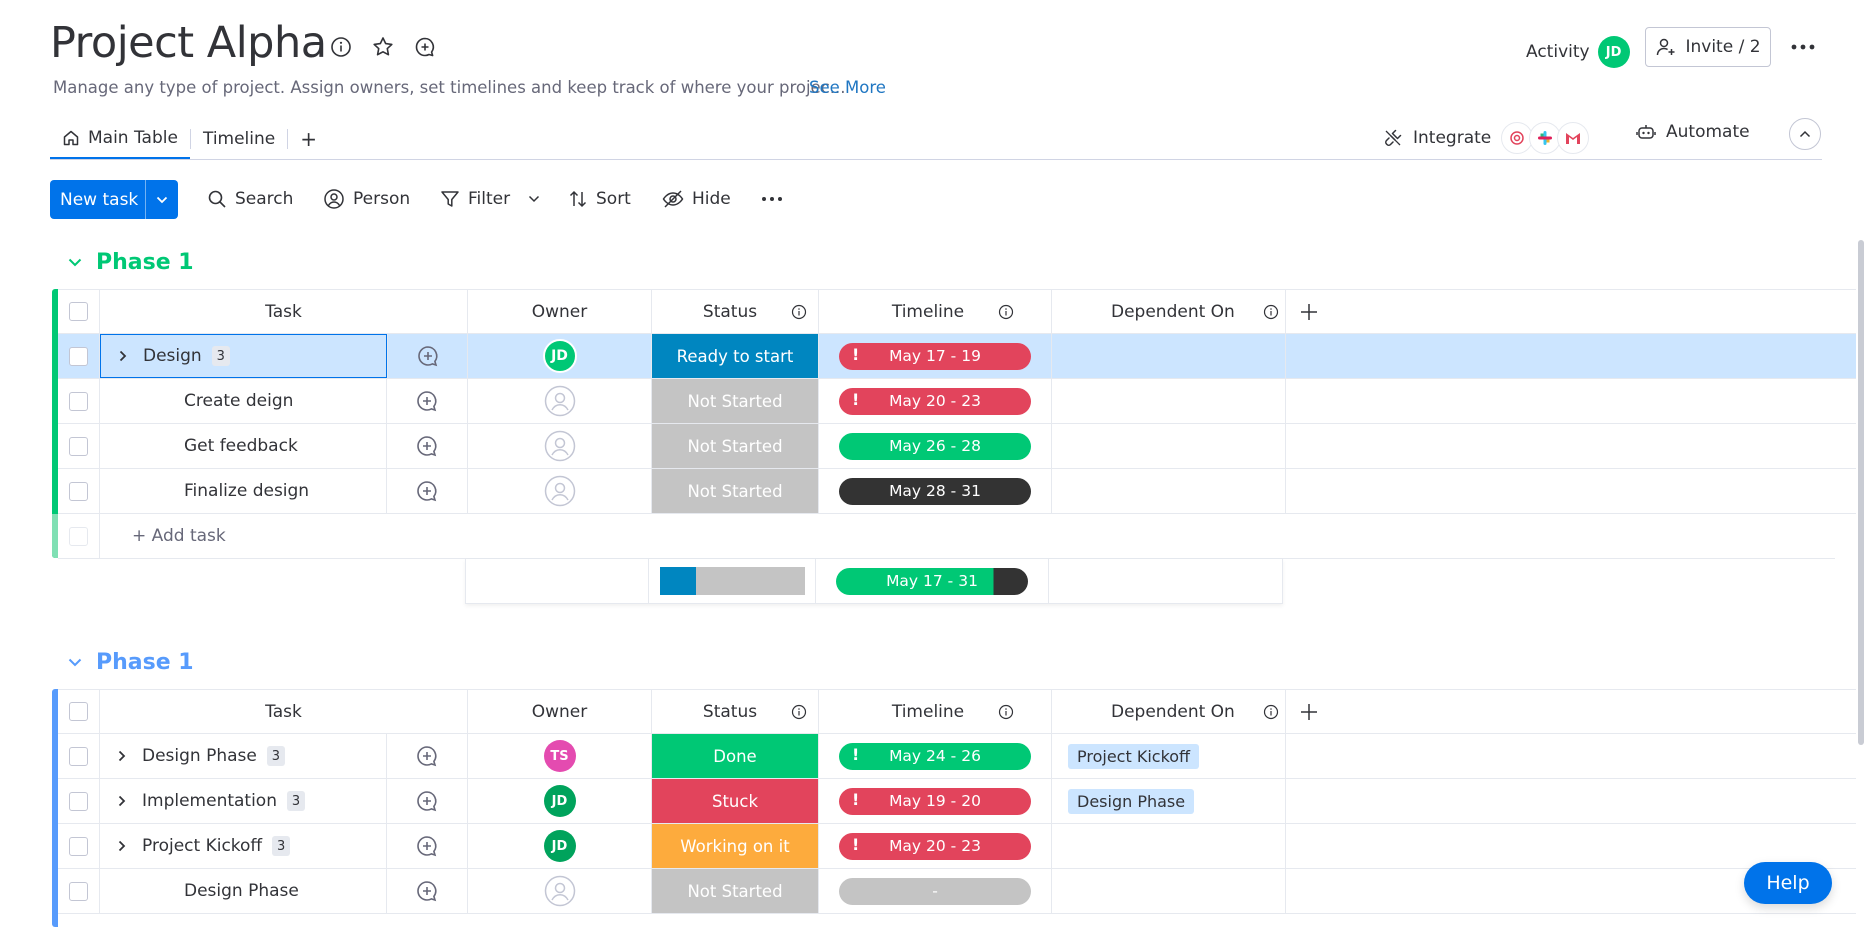 This screenshot has height=927, width=1864. I want to click on timeline-cell: -, so click(935, 891).